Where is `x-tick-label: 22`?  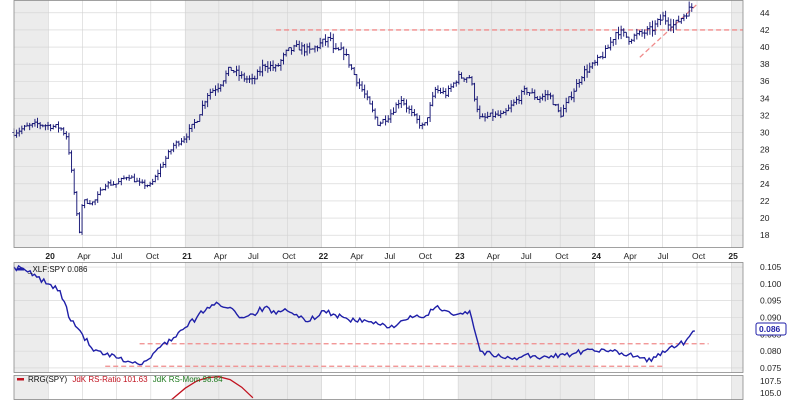
x-tick-label: 22 is located at coordinates (324, 256).